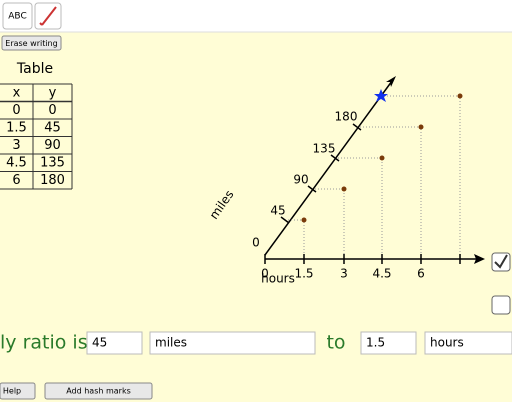 This screenshot has height=402, width=512. What do you see at coordinates (344, 274) in the screenshot?
I see `x-tick-label: 3` at bounding box center [344, 274].